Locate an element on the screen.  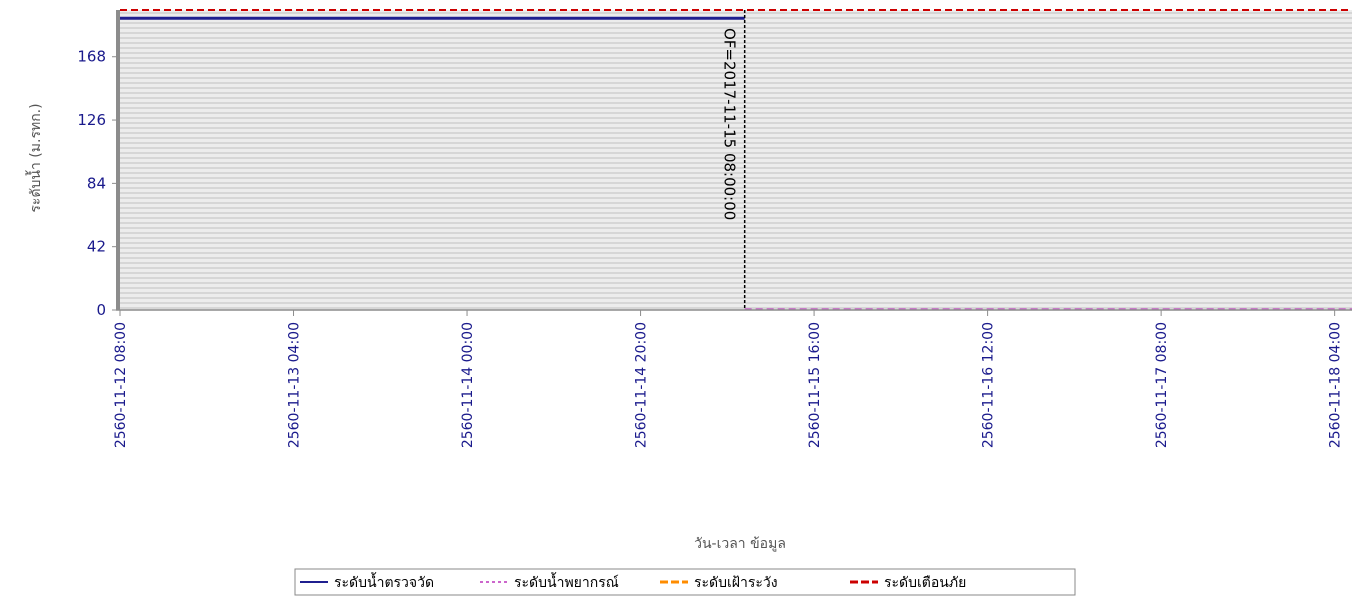
y-tick-label: 42 is located at coordinates (96, 247).